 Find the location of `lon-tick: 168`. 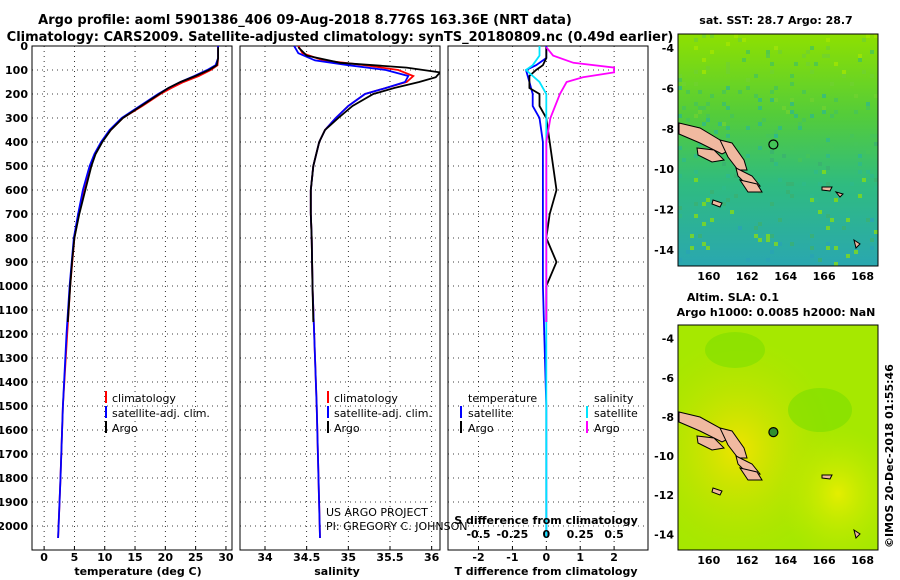

lon-tick: 168 is located at coordinates (862, 560).